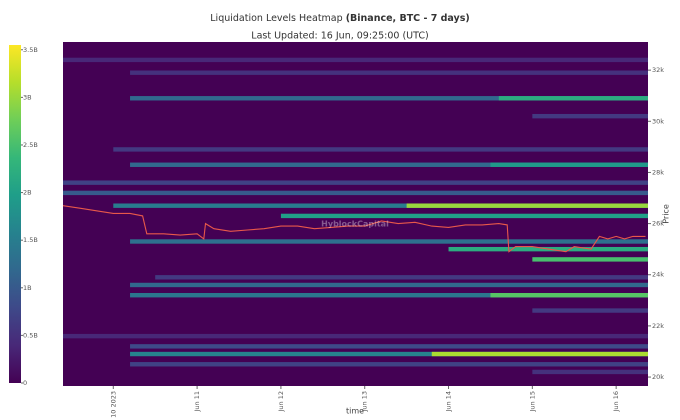  What do you see at coordinates (27, 193) in the screenshot?
I see `colorbar-tick-label: 2B` at bounding box center [27, 193].